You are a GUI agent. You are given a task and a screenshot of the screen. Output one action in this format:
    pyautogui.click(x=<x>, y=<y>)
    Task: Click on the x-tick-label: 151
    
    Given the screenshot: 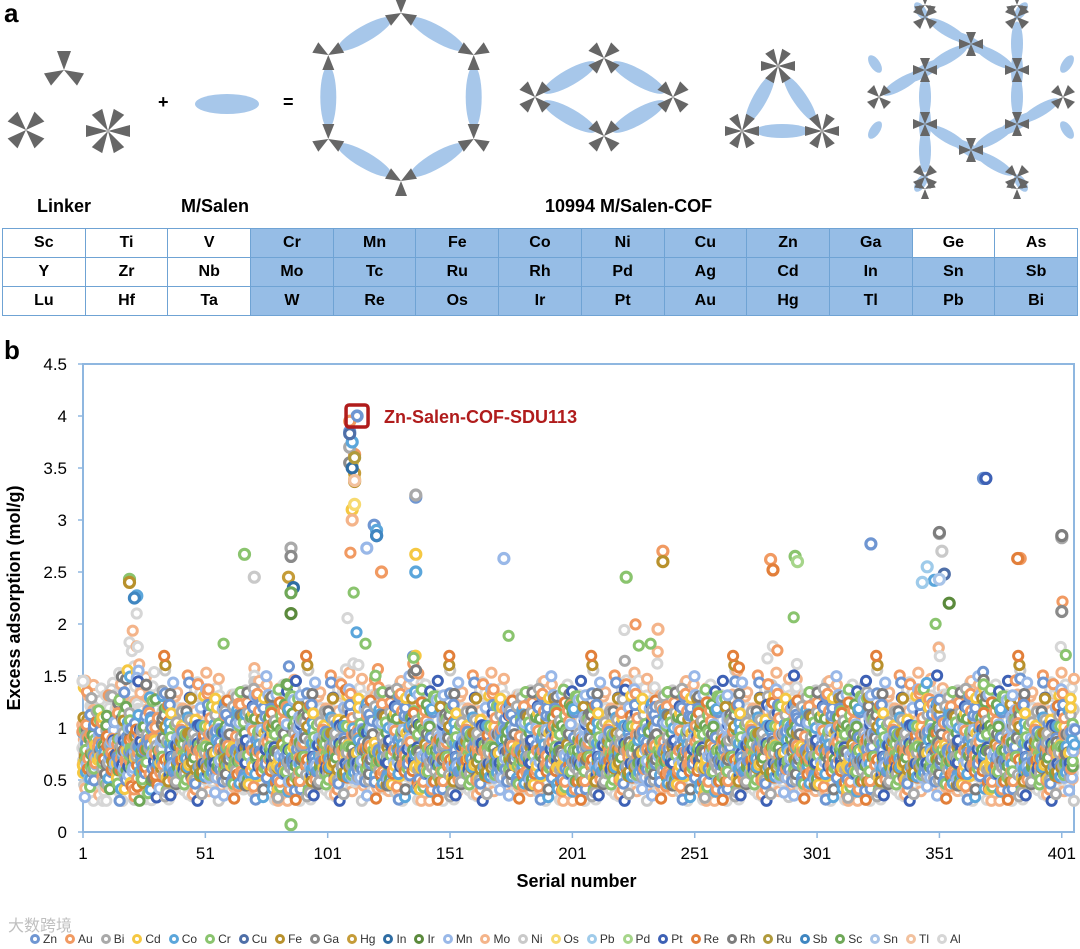 What is the action you would take?
    pyautogui.click(x=450, y=853)
    